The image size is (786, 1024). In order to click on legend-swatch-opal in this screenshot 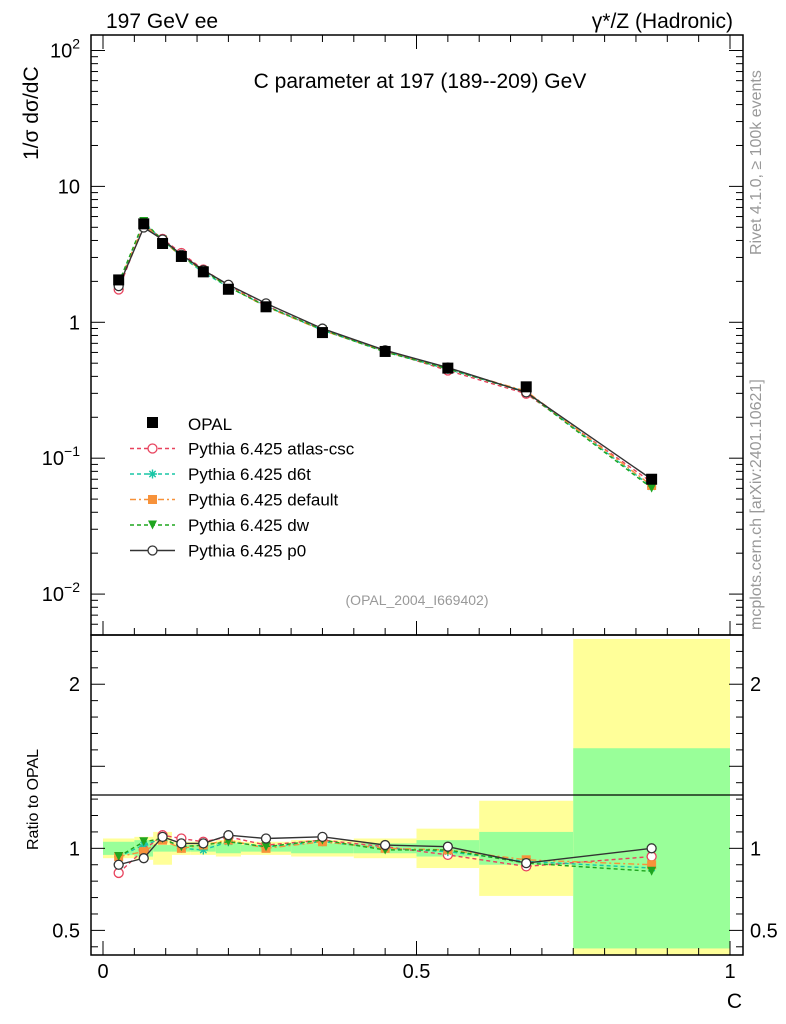, I will do `click(152, 422)`.